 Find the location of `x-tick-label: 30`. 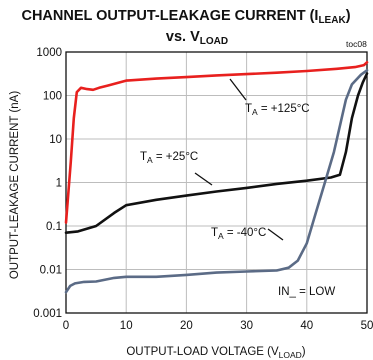

x-tick-label: 30 is located at coordinates (246, 326).